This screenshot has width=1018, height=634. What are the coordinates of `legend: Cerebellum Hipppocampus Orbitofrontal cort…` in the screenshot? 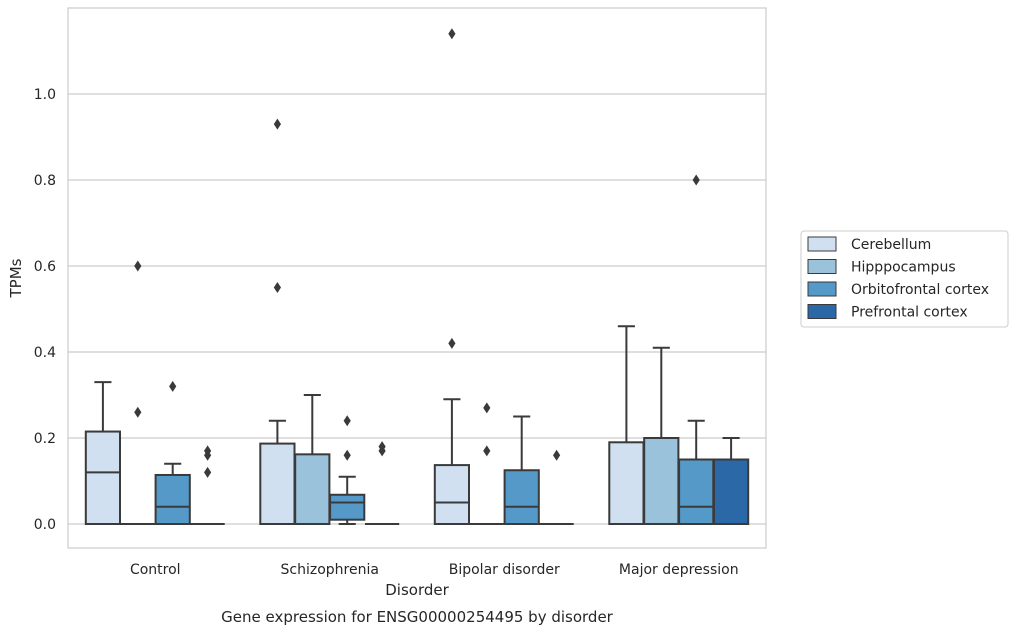 It's located at (904, 279).